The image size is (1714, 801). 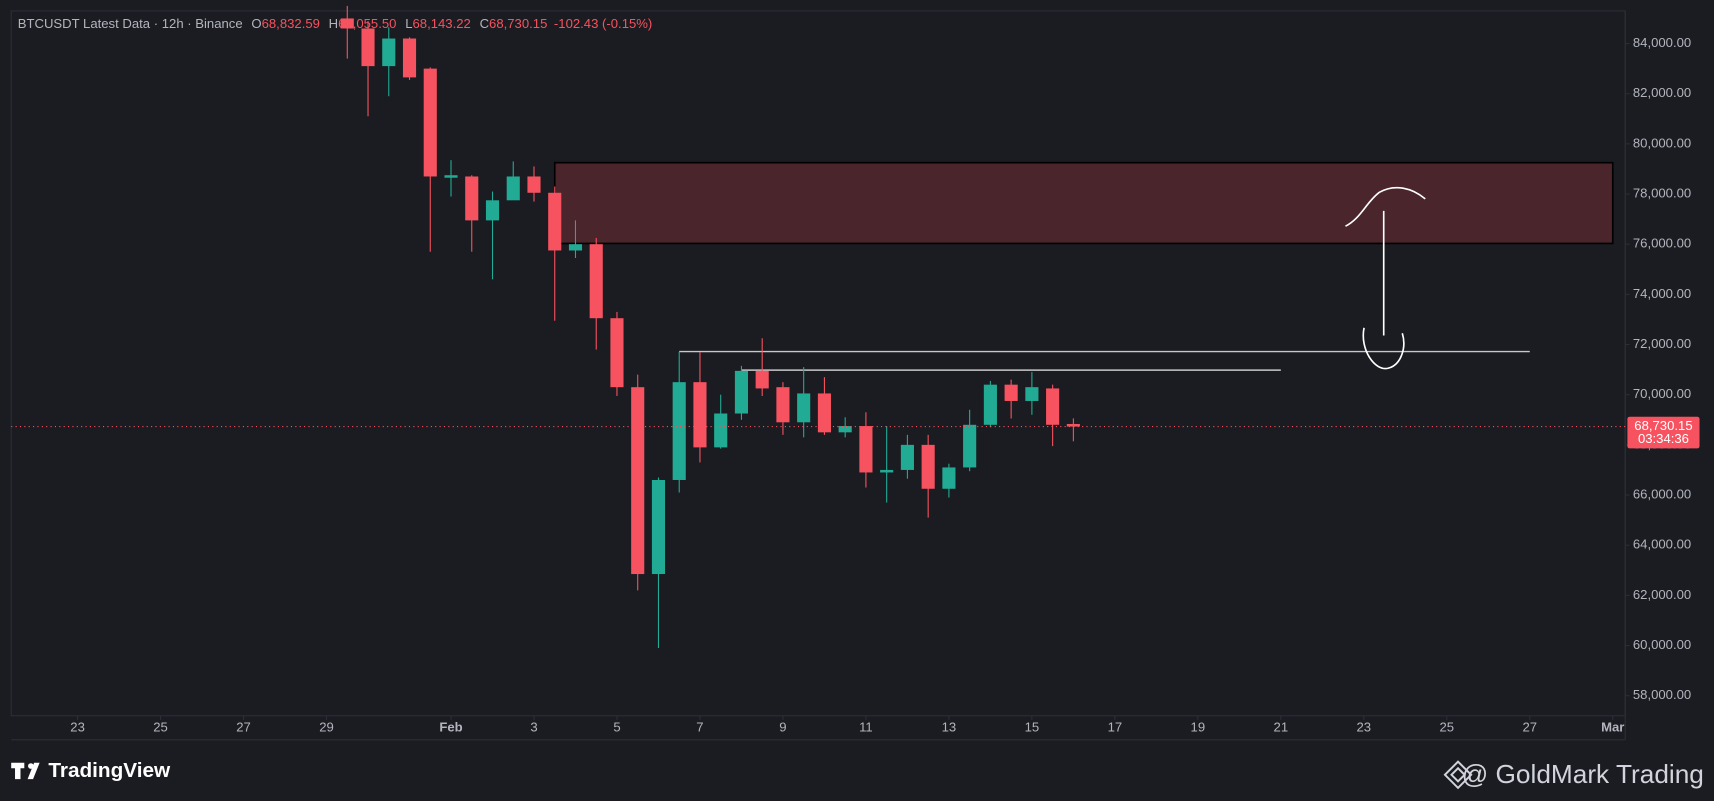 I want to click on resistance-zone, so click(x=1083, y=203).